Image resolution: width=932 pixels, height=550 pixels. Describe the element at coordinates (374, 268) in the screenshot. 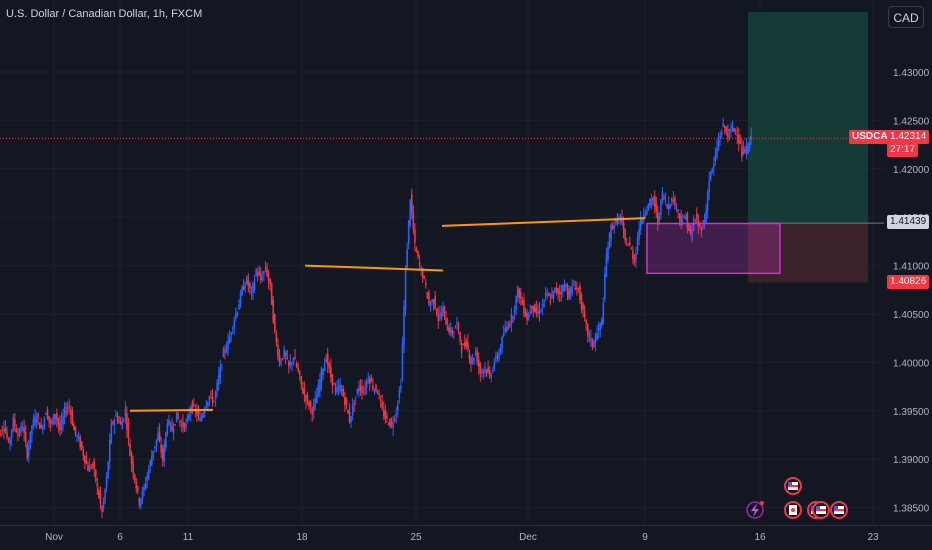

I see `level-line` at that location.